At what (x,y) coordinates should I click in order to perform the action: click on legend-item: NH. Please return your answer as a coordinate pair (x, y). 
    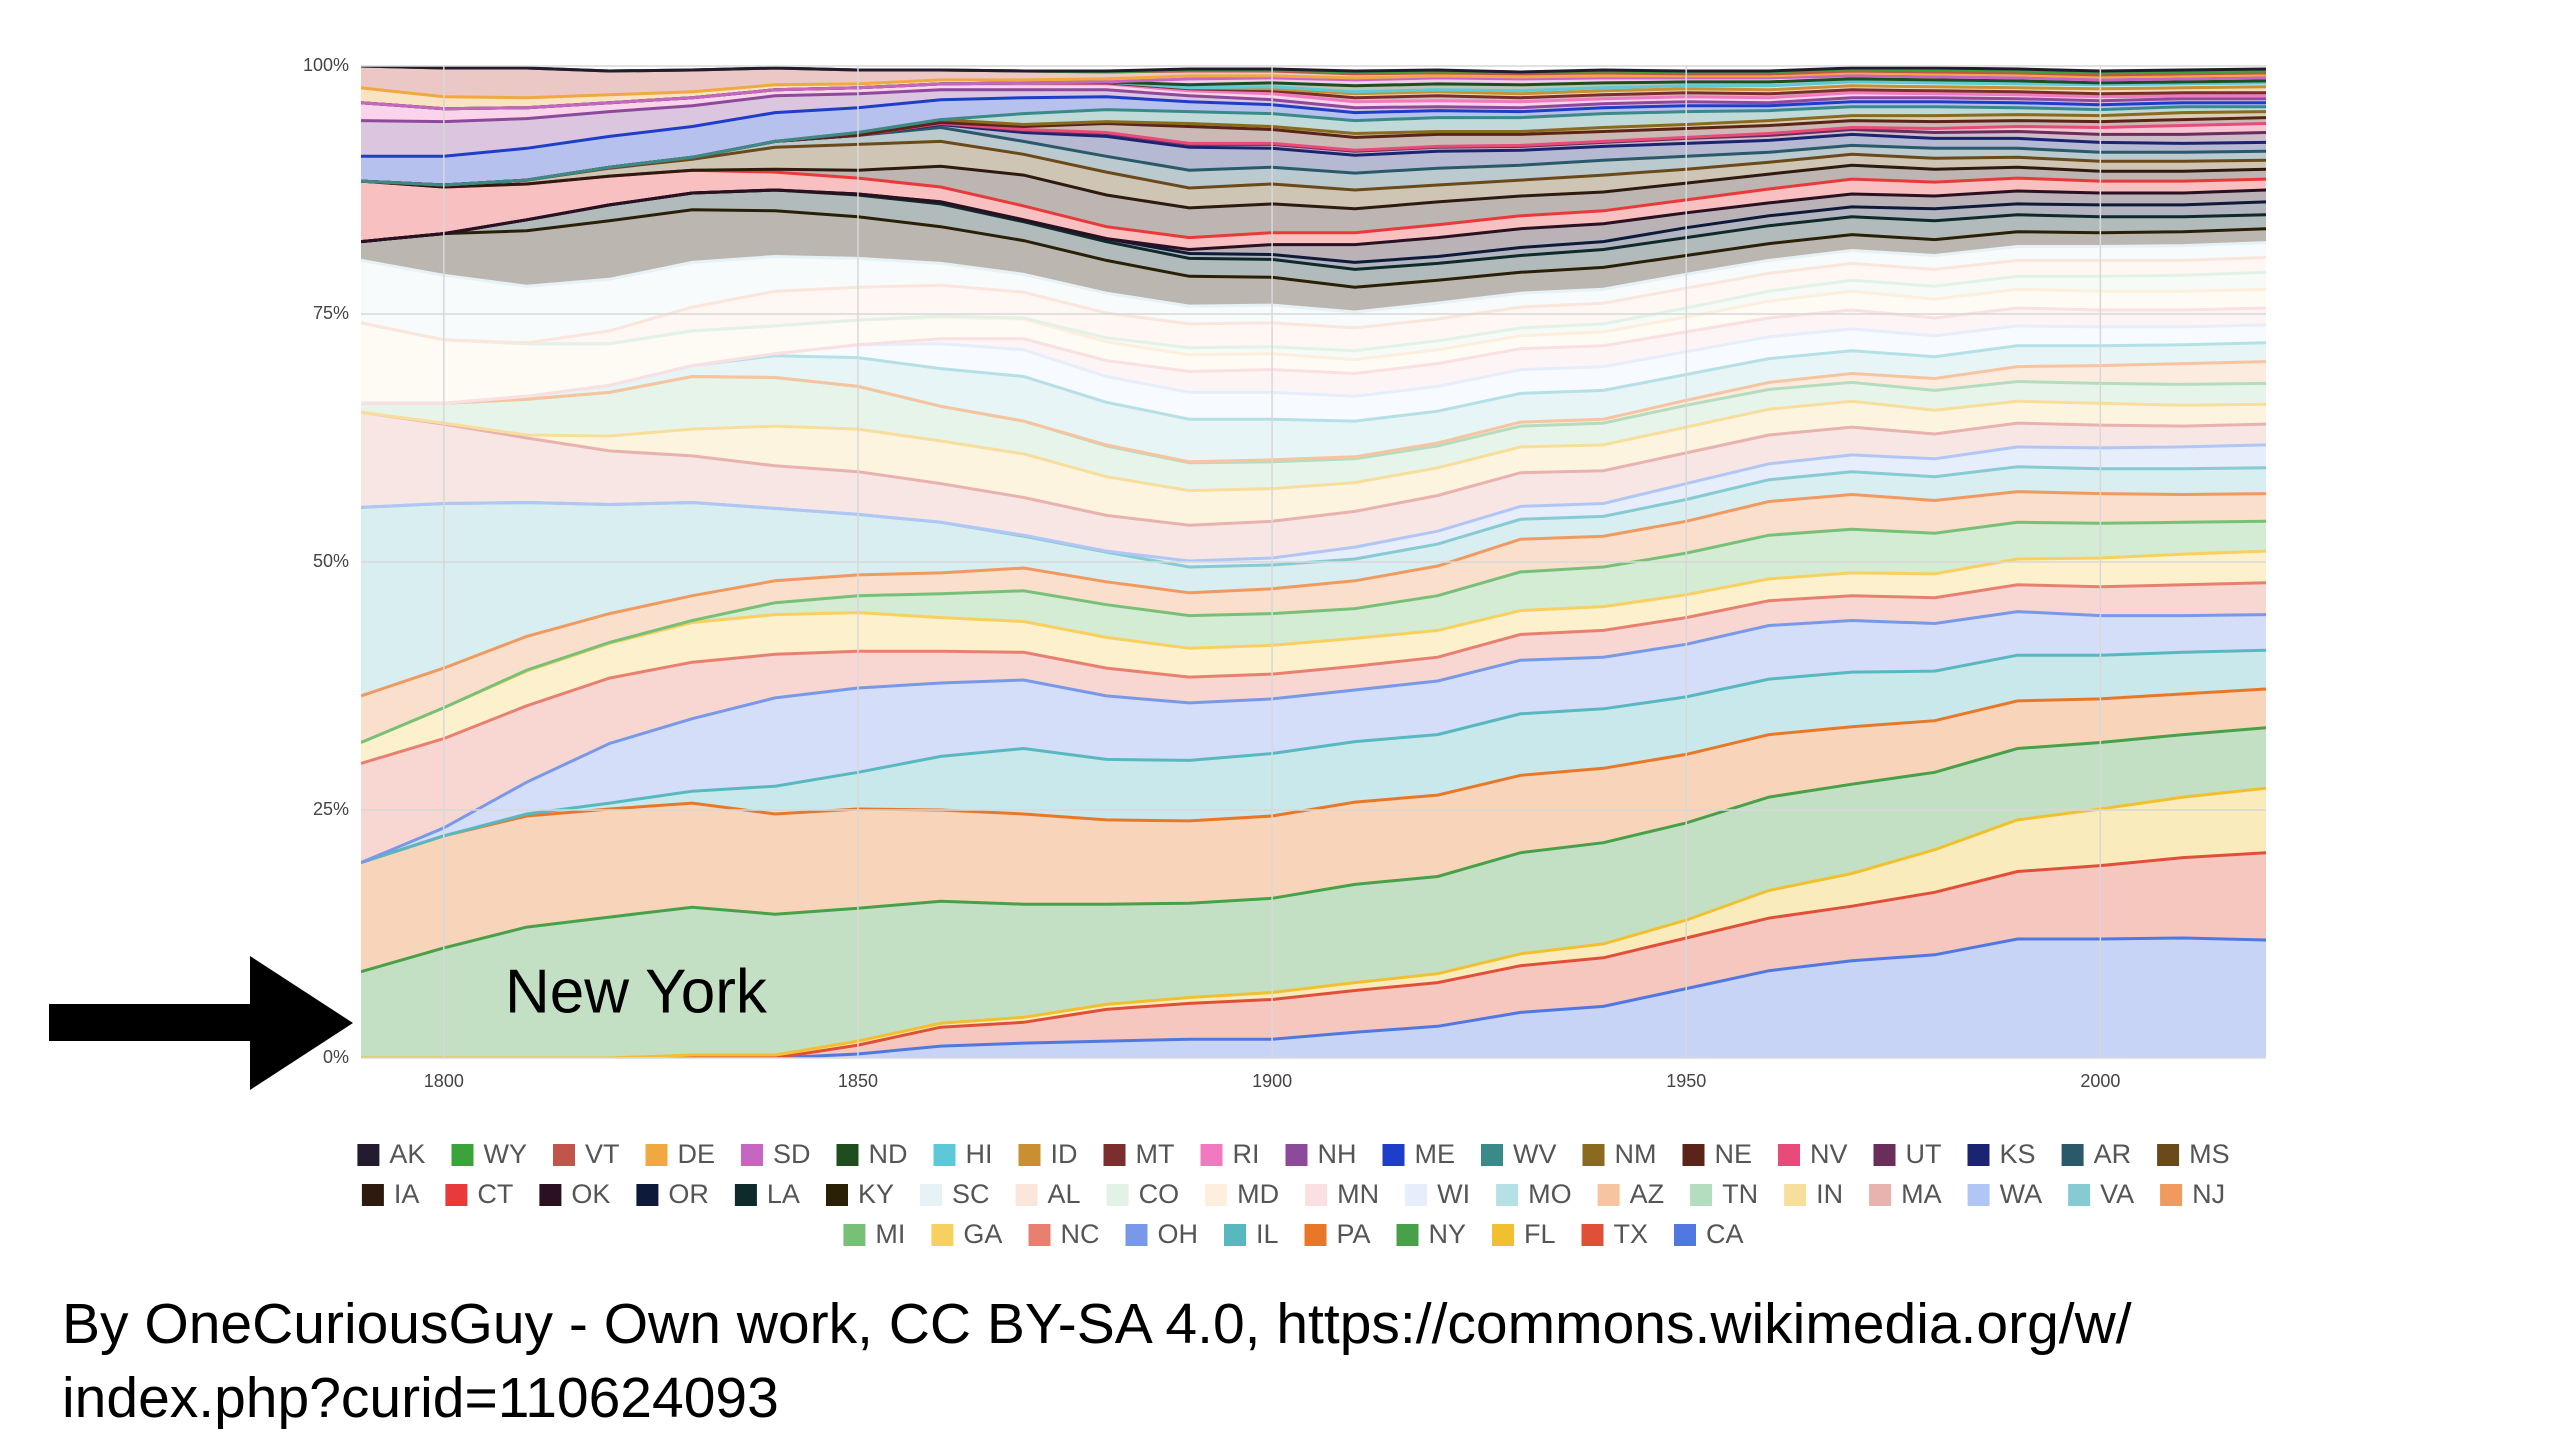
    Looking at the image, I should click on (1321, 1154).